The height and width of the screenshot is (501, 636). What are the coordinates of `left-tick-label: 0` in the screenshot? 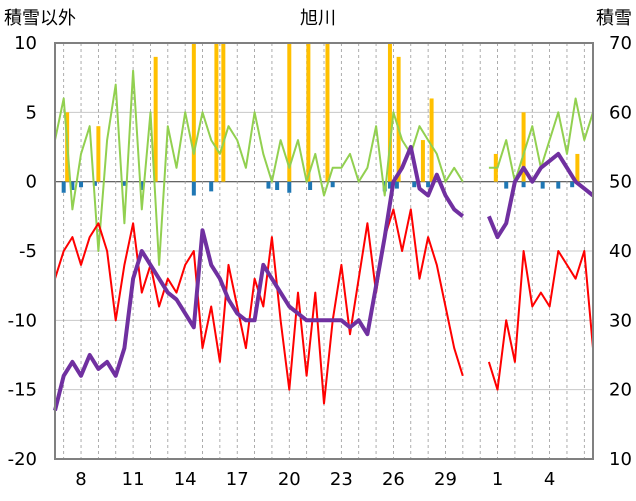 It's located at (31, 182).